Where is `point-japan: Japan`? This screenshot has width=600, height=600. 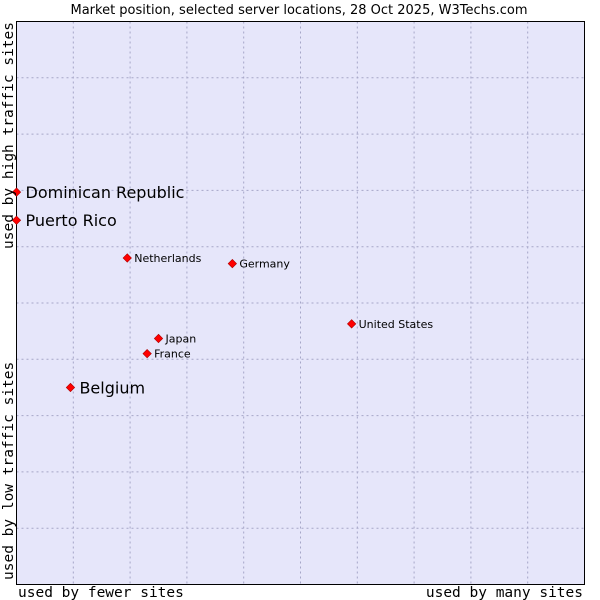
point-japan: Japan is located at coordinates (175, 338).